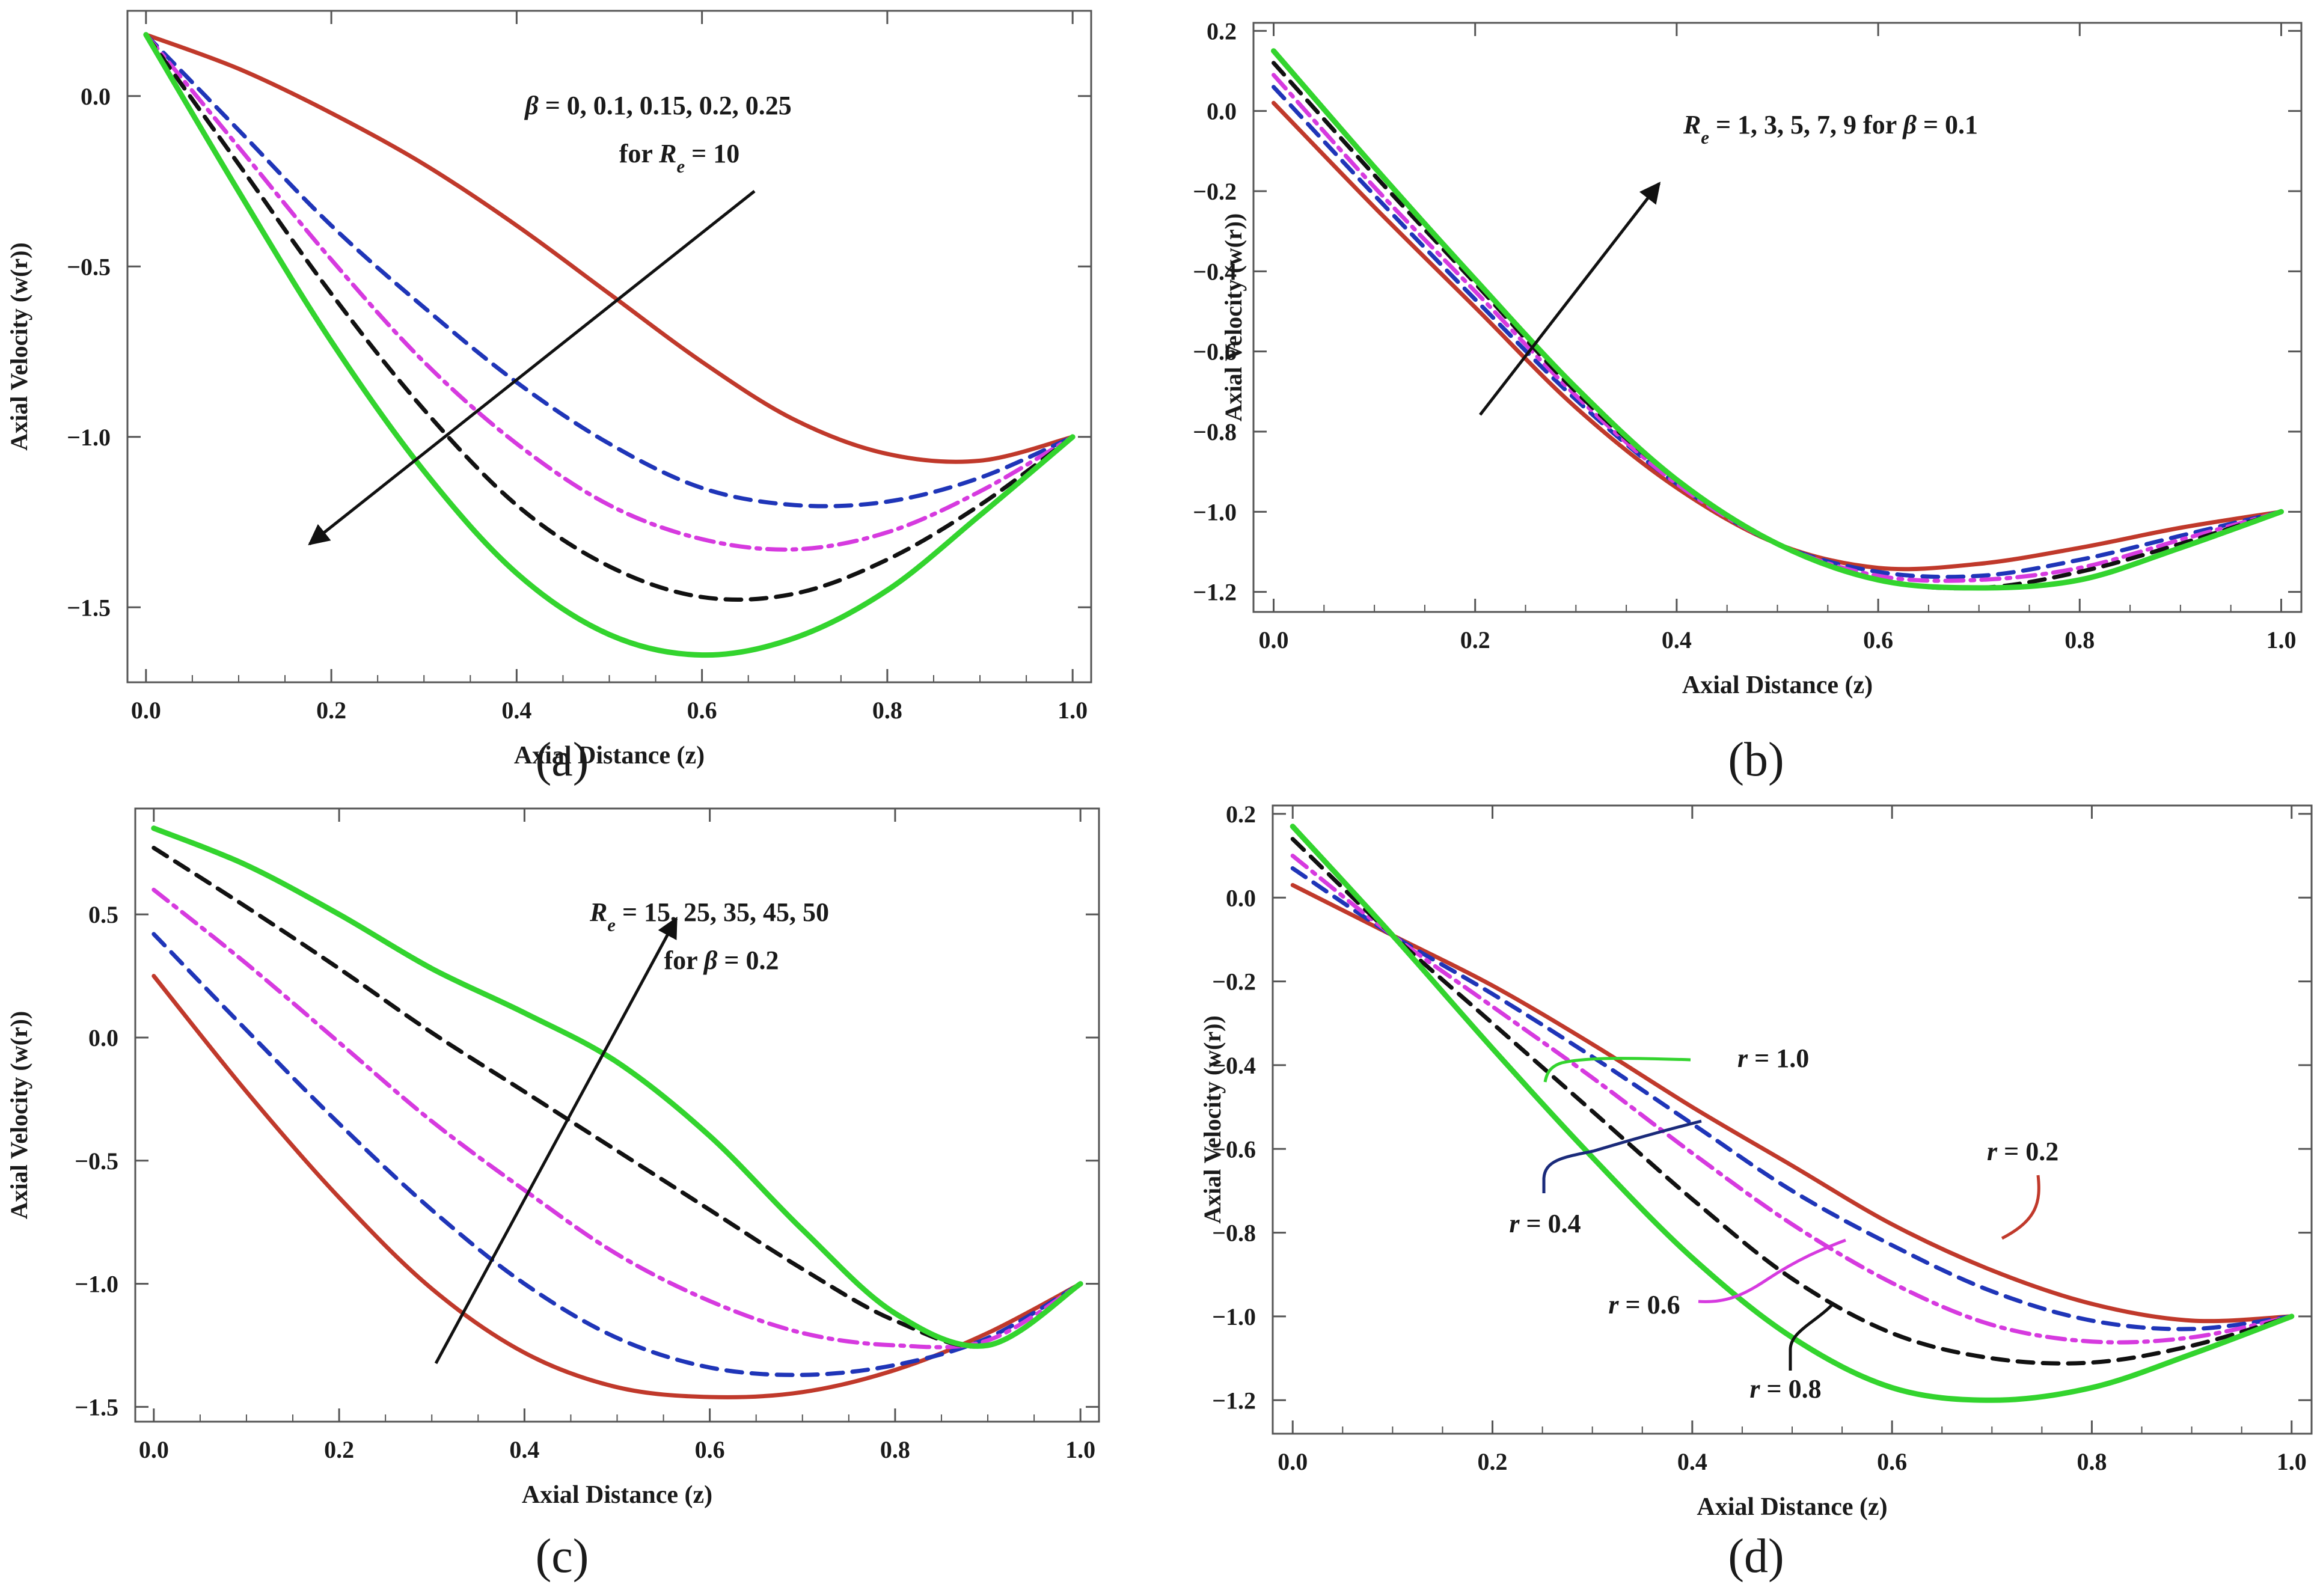  Describe the element at coordinates (1677, 639) in the screenshot. I see `x-tick-label-b: 0.4` at that location.